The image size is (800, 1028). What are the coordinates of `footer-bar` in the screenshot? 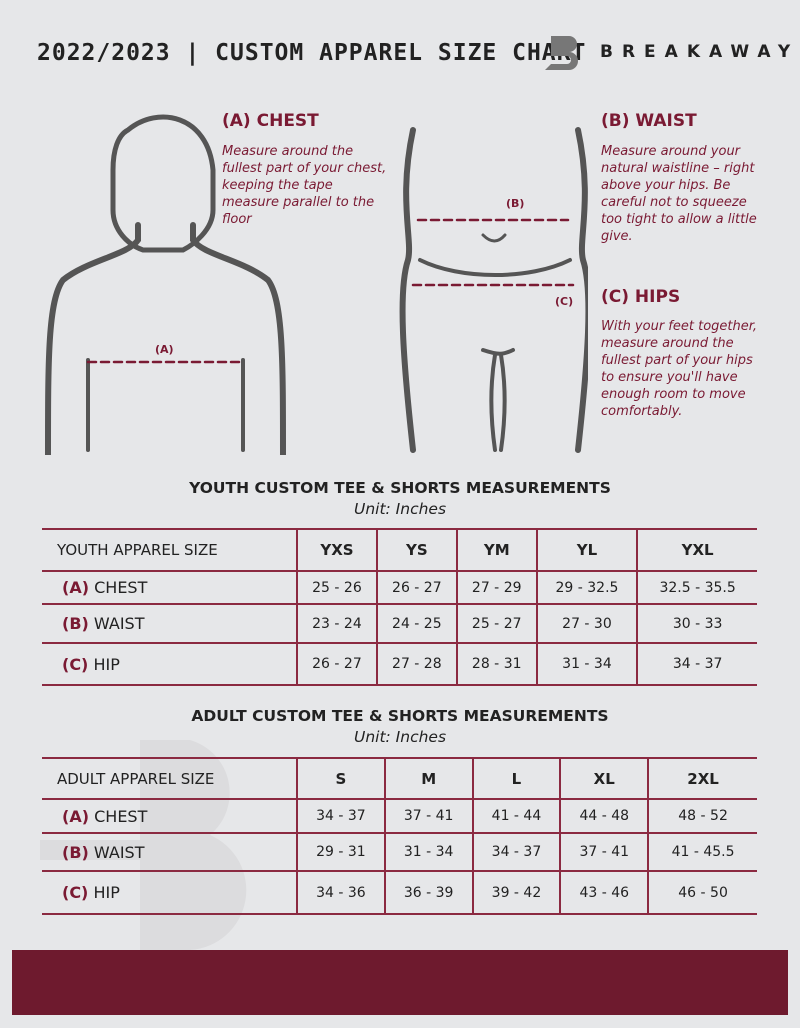 It's located at (400, 982).